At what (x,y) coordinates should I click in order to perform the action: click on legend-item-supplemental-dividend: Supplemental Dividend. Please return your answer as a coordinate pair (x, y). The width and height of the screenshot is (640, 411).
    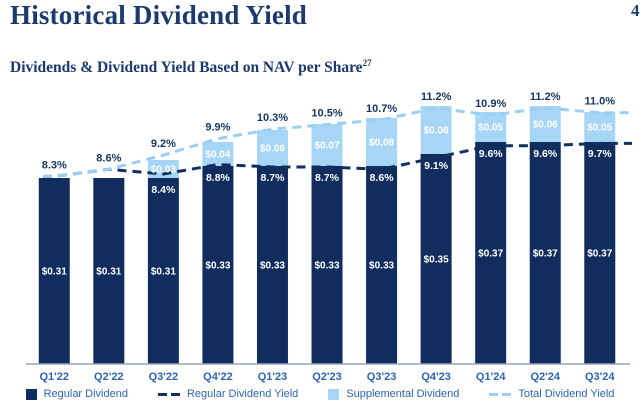
    Looking at the image, I should click on (393, 394).